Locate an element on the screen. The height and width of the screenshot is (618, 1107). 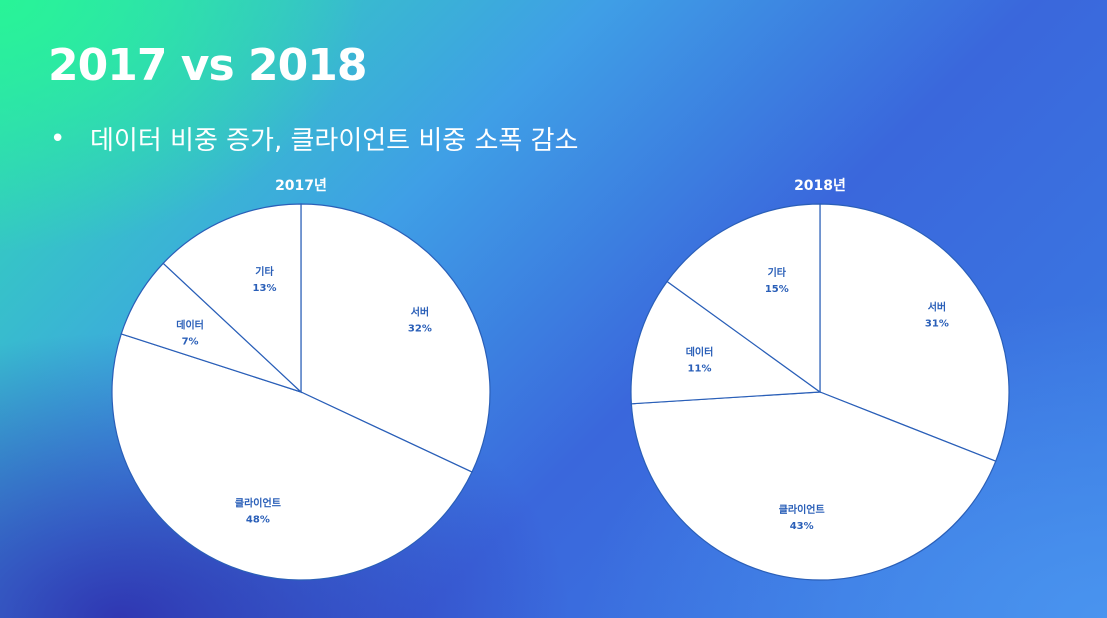
chart-title-2018: 2018년 is located at coordinates (820, 186).